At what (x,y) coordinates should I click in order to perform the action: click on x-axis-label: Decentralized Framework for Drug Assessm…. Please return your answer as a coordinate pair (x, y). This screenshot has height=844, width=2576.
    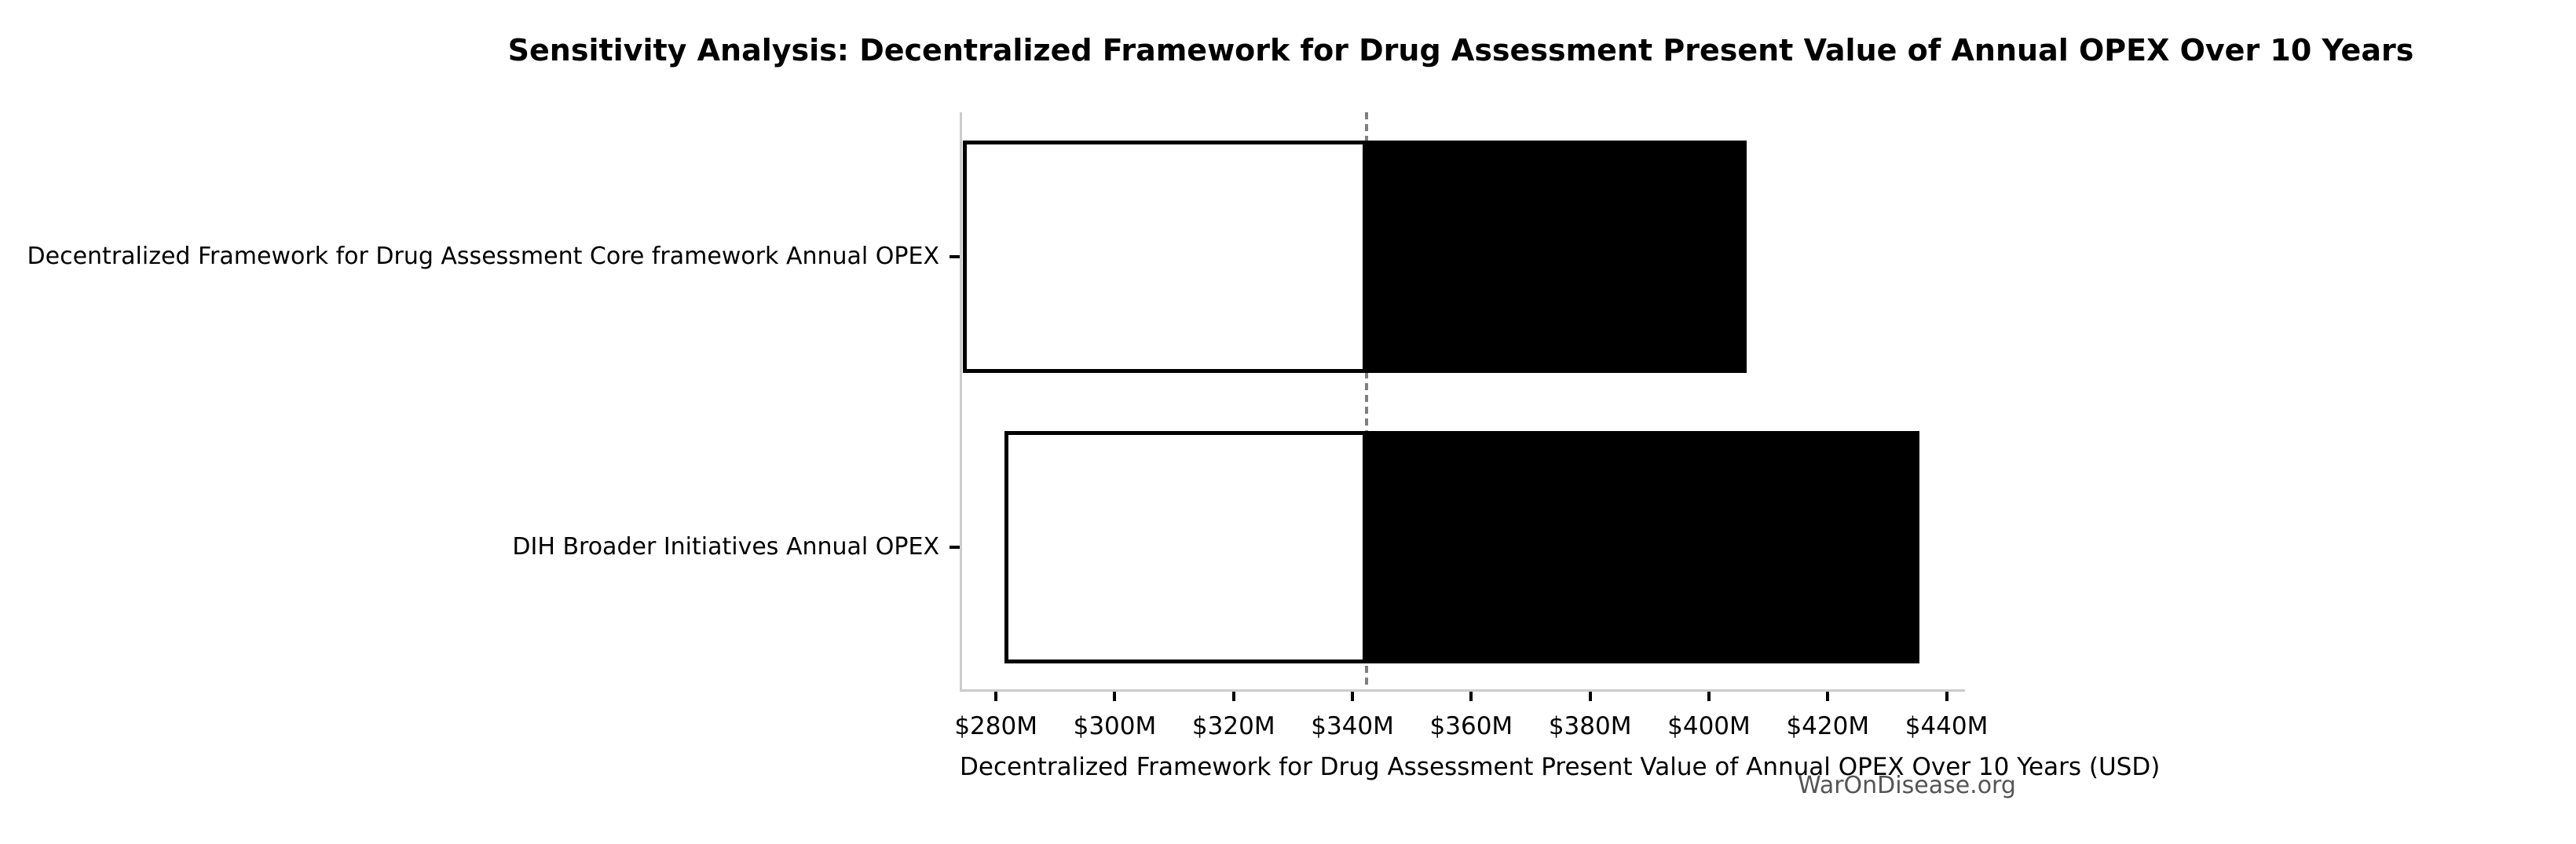
    Looking at the image, I should click on (1561, 767).